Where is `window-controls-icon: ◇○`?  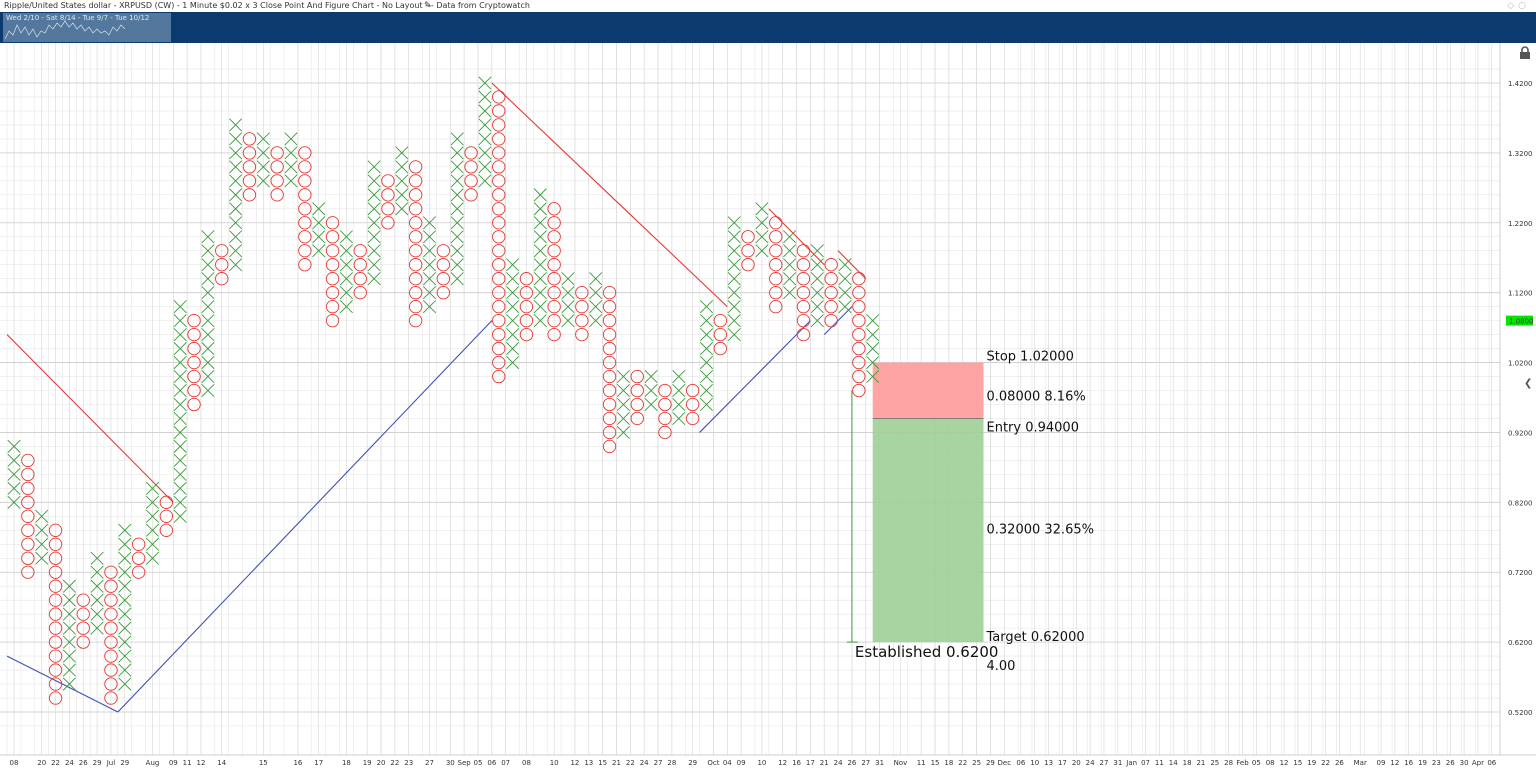
window-controls-icon: ◇○ is located at coordinates (1518, 6).